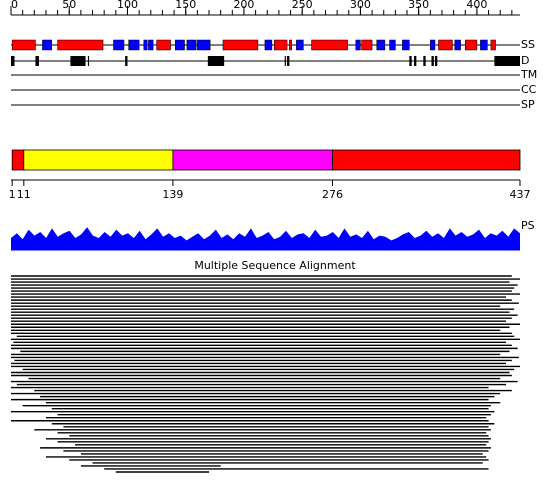 The width and height of the screenshot is (550, 495). I want to click on ruler-label: 300, so click(360, 5).